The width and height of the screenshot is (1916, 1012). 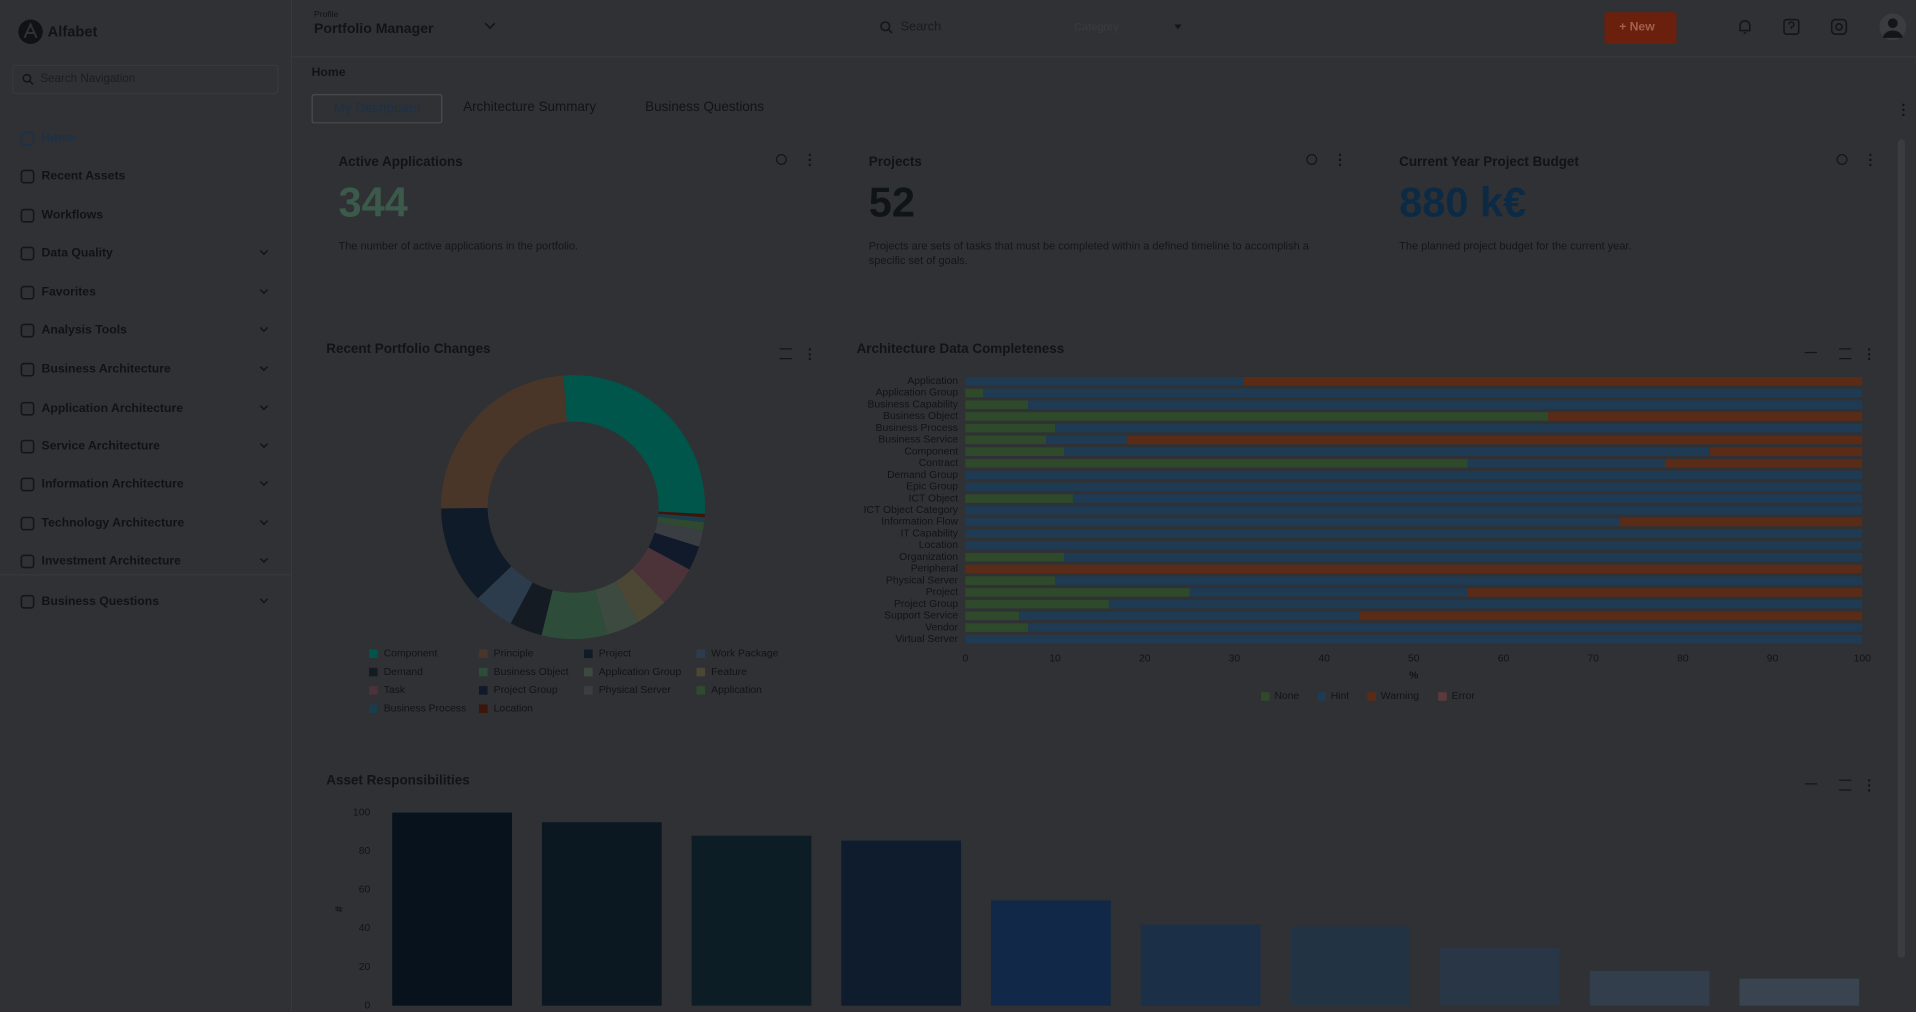 What do you see at coordinates (328, 72) in the screenshot?
I see `breadcrumb: Home` at bounding box center [328, 72].